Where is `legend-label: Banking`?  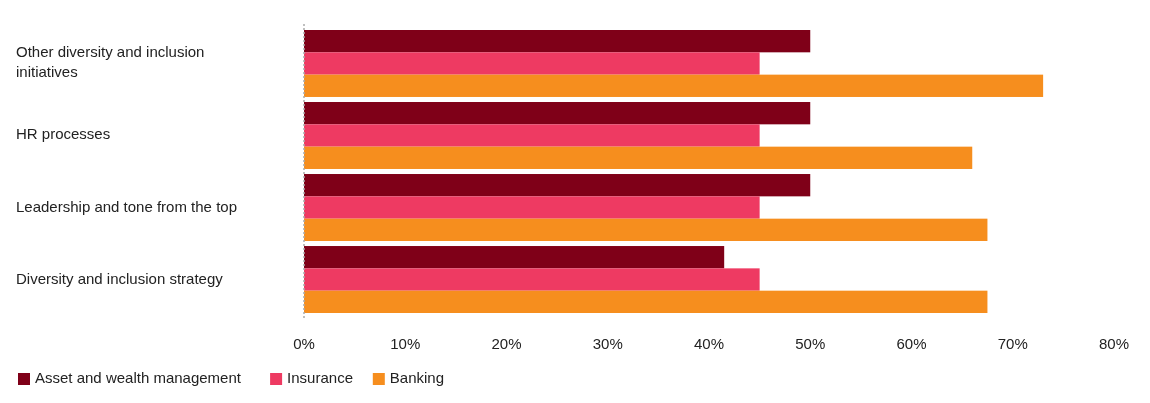 legend-label: Banking is located at coordinates (417, 377).